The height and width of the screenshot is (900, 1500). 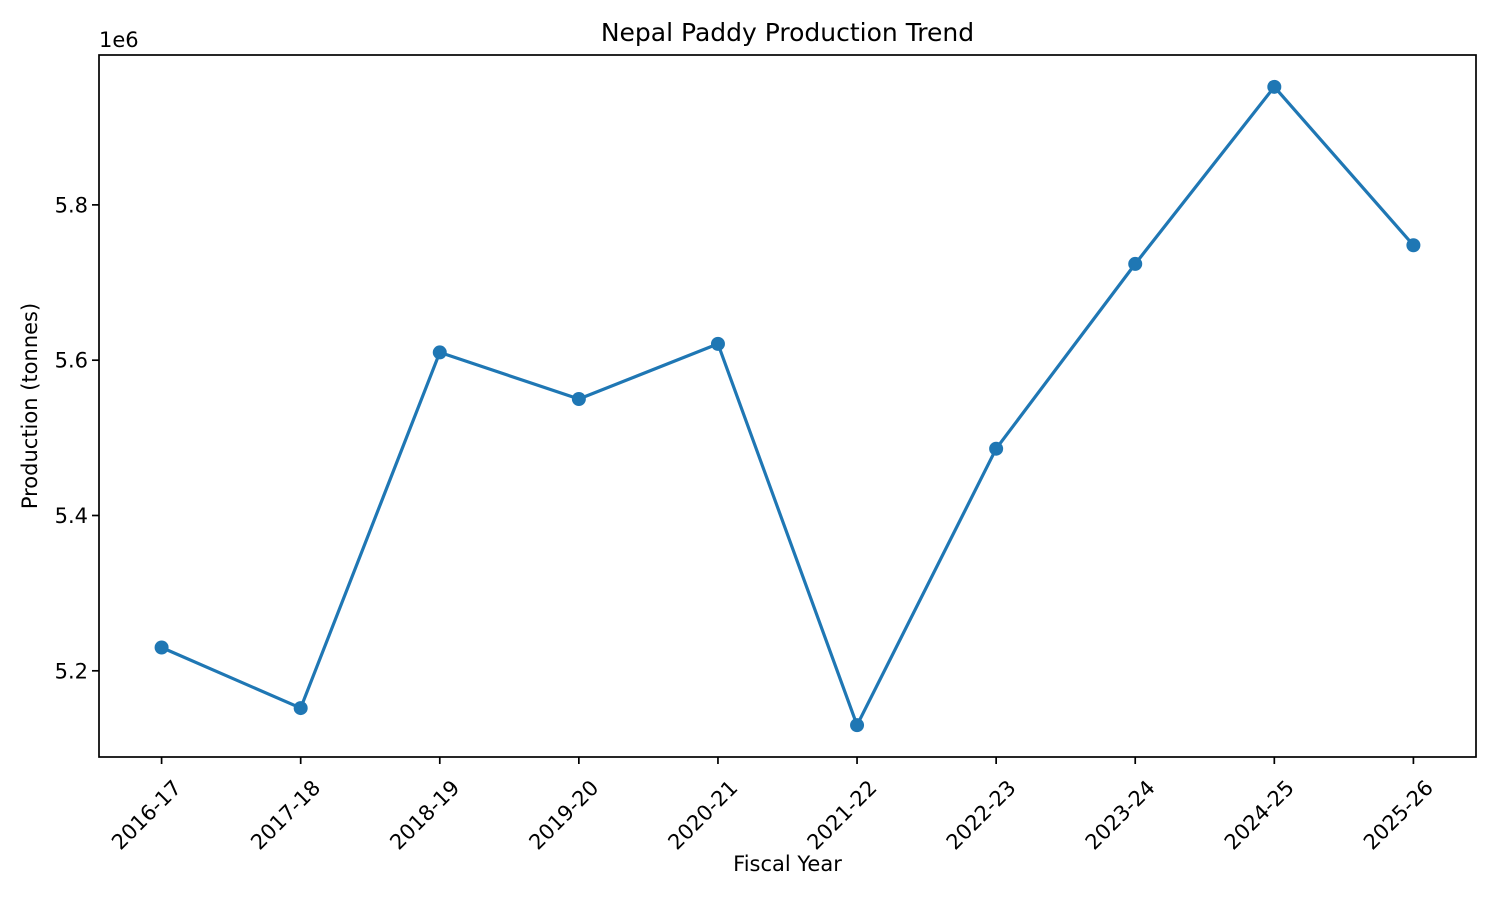 I want to click on x-tick-label: 2021-22, so click(x=842, y=815).